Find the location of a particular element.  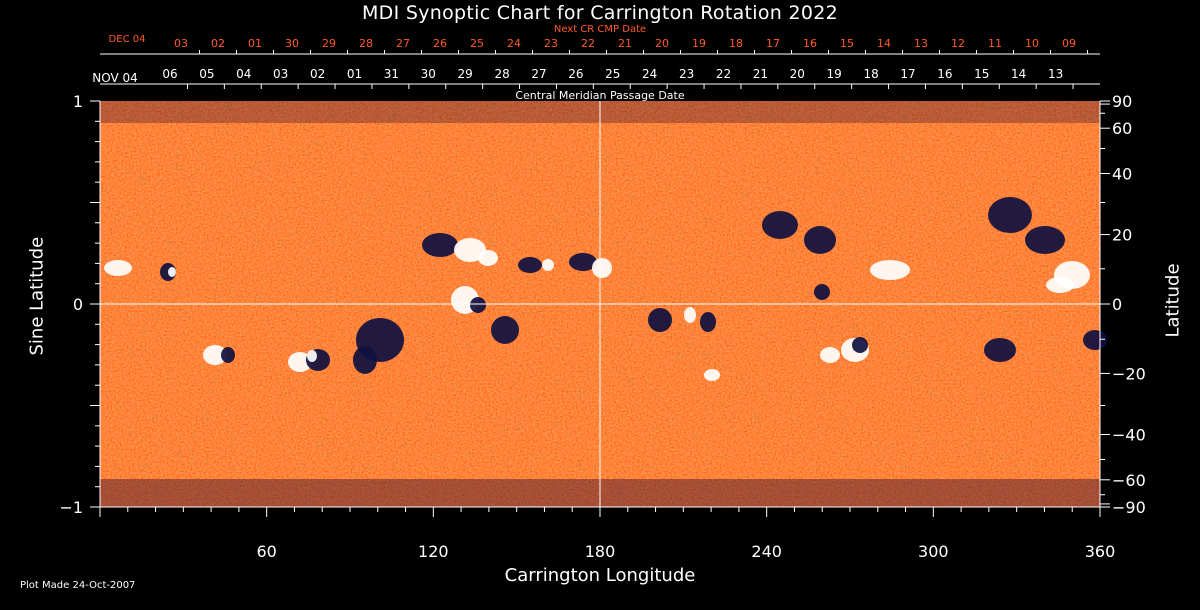

cmp-date-3: 03 is located at coordinates (280, 74).